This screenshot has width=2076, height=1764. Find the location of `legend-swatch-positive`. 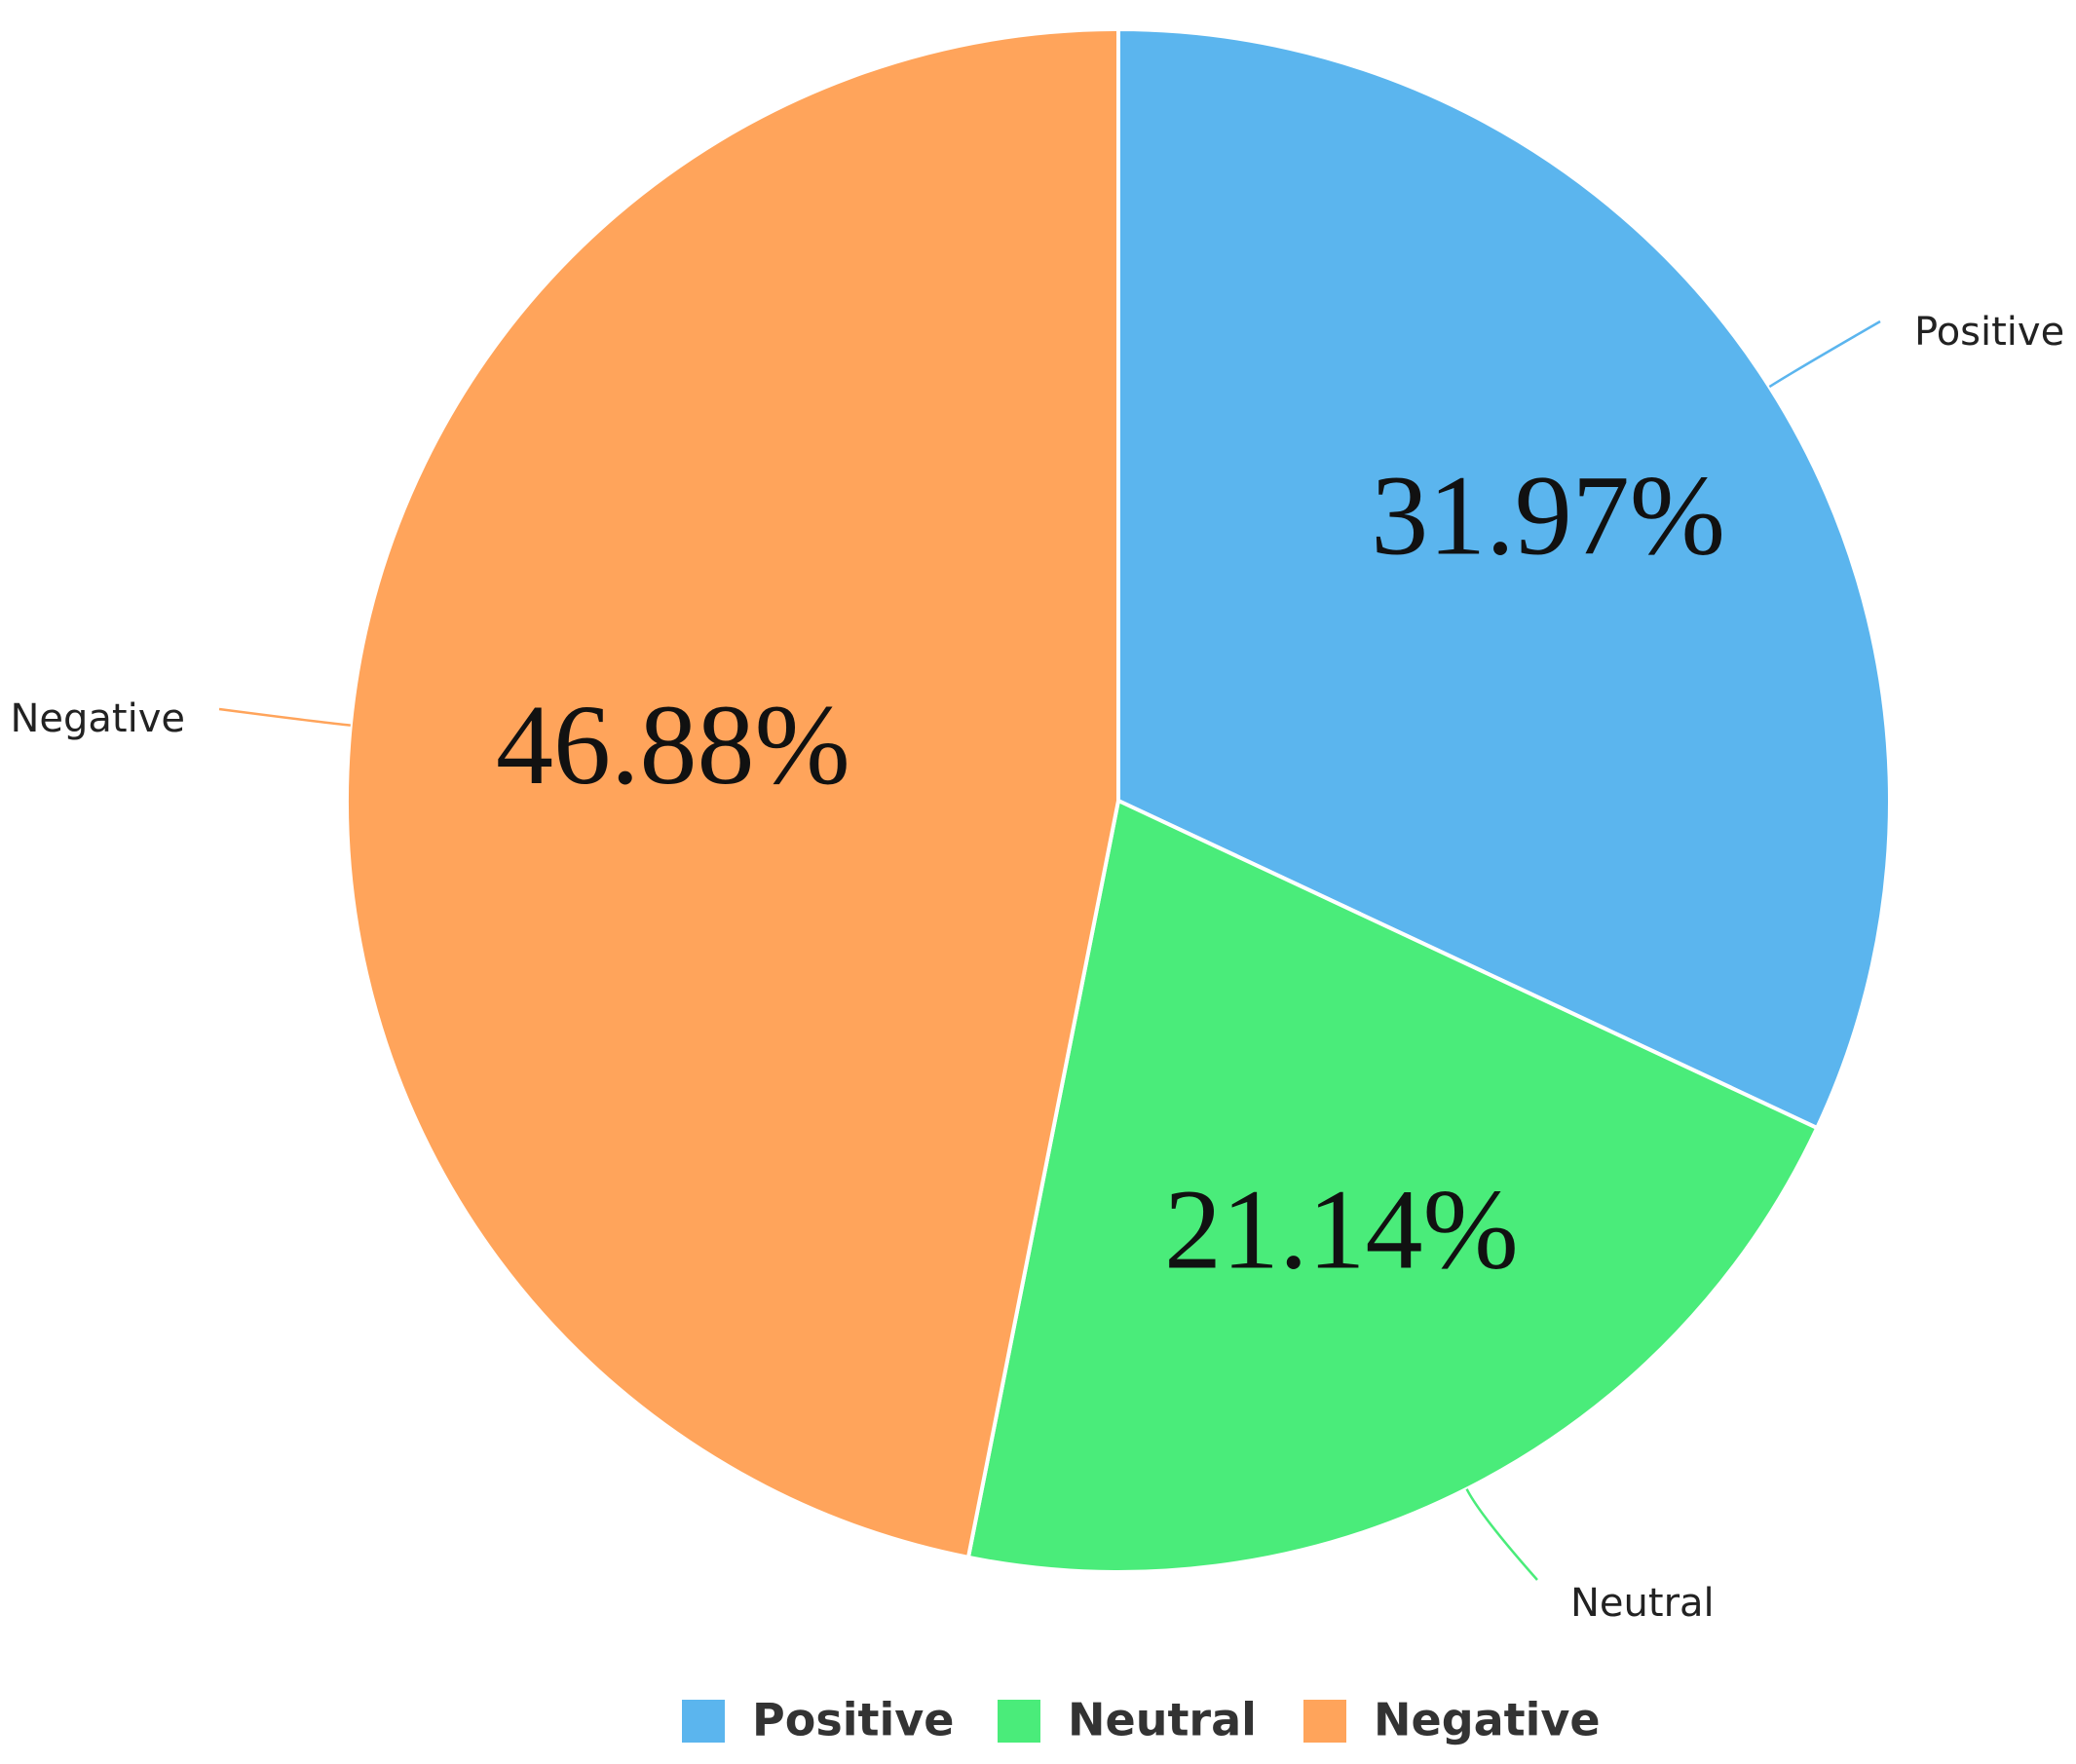

legend-swatch-positive is located at coordinates (703, 1721).